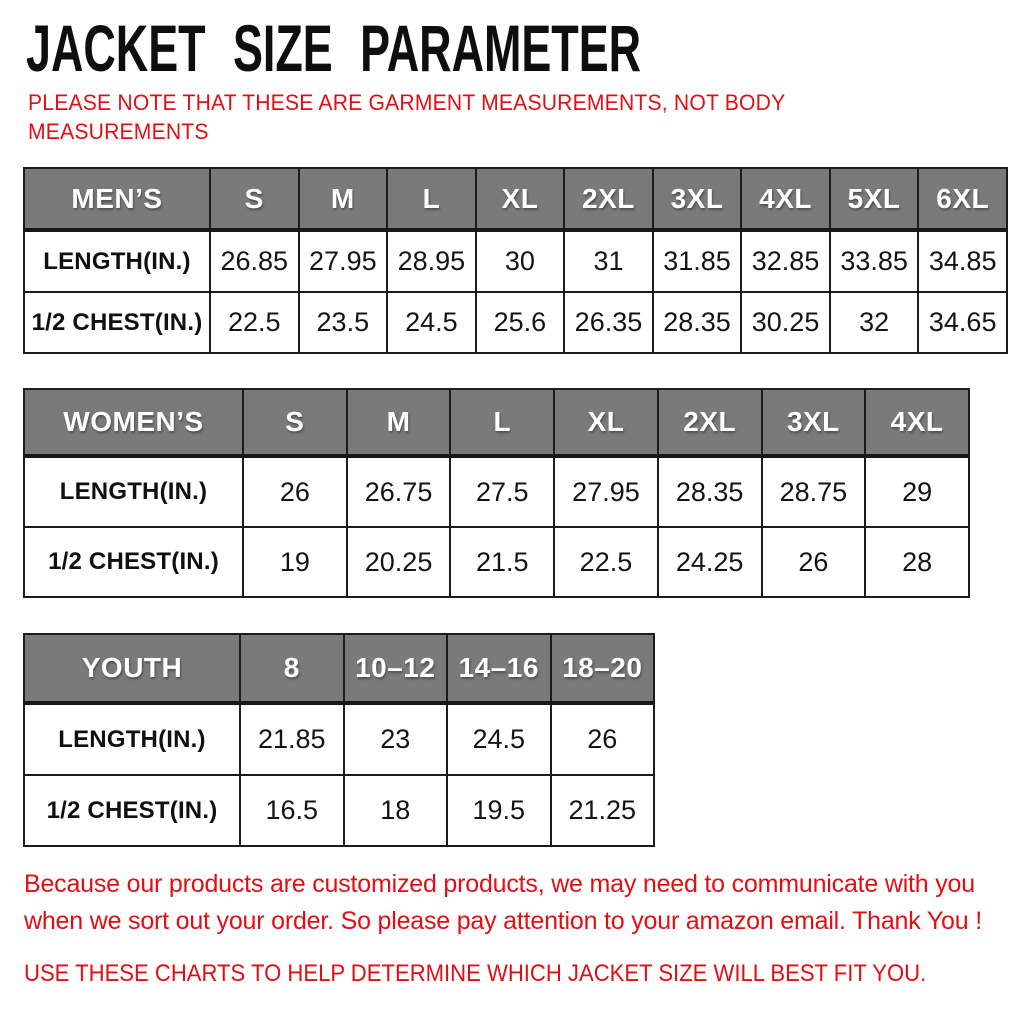 This screenshot has width=1024, height=1024. I want to click on youth-size-header: 14–16, so click(499, 669).